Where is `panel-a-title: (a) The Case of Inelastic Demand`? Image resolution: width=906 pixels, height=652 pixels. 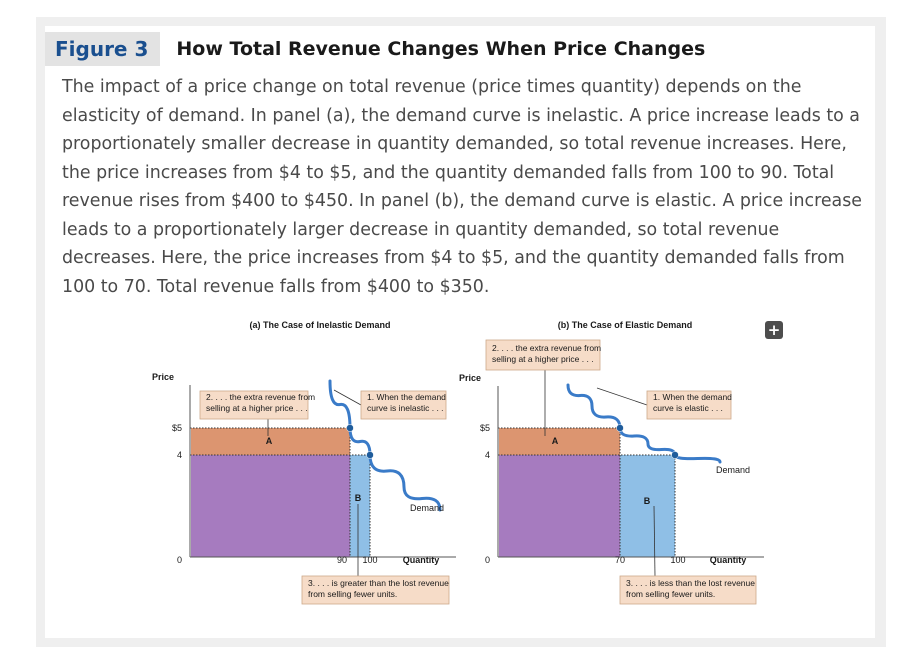
panel-a-title: (a) The Case of Inelastic Demand is located at coordinates (319, 325).